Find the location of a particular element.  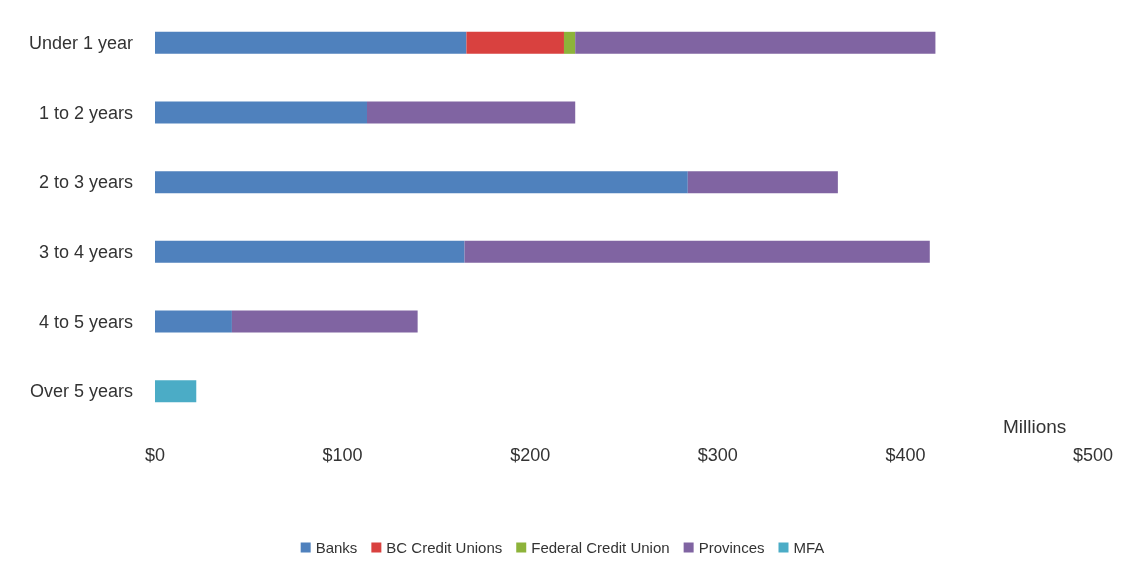

x-tick-label: $500 is located at coordinates (1093, 455).